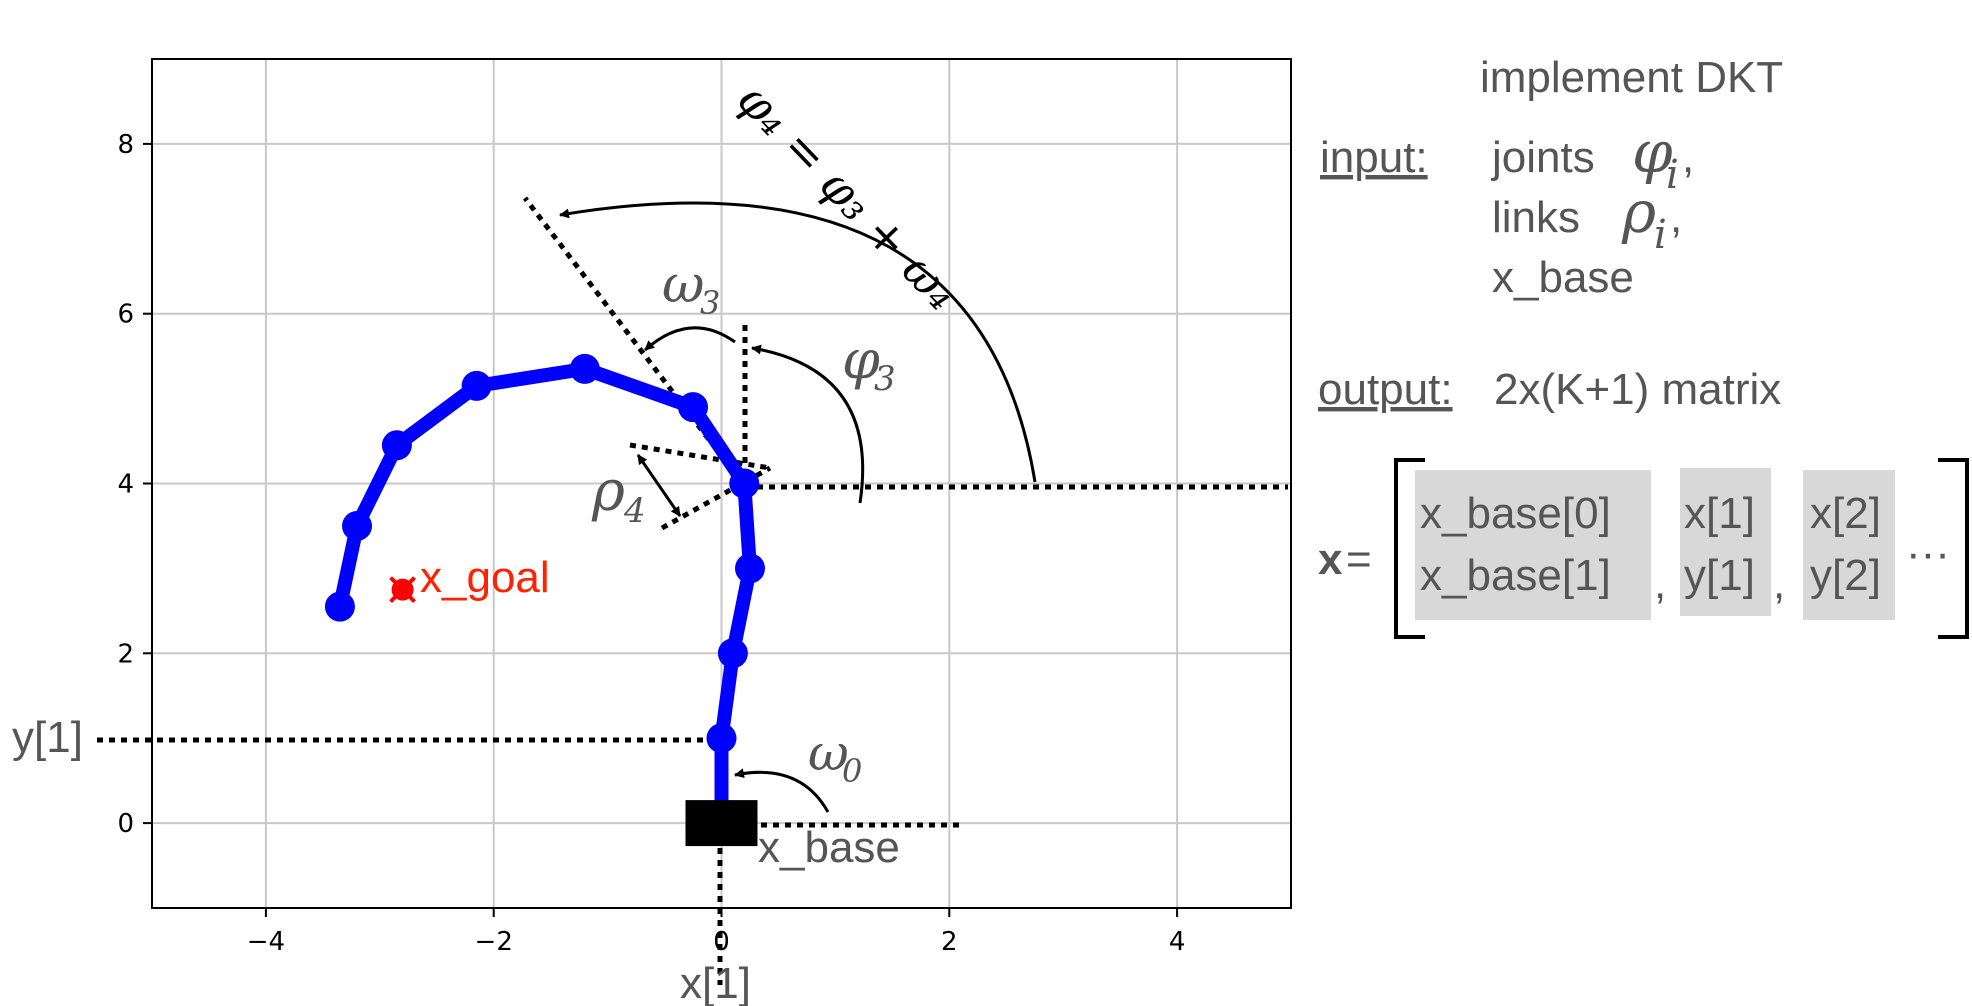 The height and width of the screenshot is (1006, 1972). Describe the element at coordinates (861, 359) in the screenshot. I see `svg-text: φ` at that location.